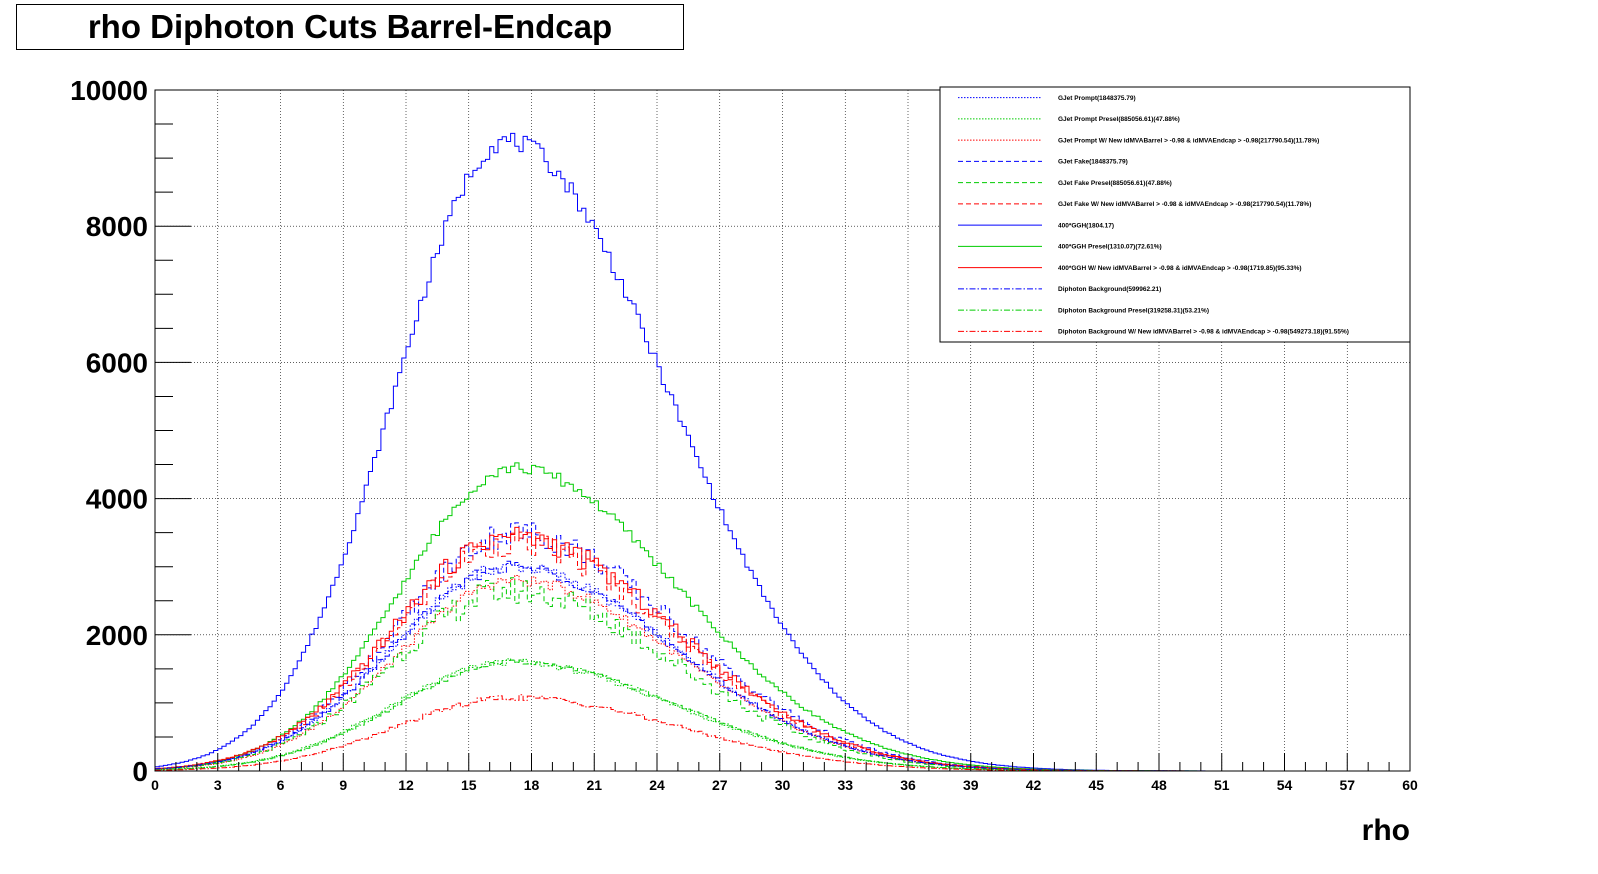 The image size is (1598, 874). I want to click on x-tick-label: 60, so click(1410, 785).